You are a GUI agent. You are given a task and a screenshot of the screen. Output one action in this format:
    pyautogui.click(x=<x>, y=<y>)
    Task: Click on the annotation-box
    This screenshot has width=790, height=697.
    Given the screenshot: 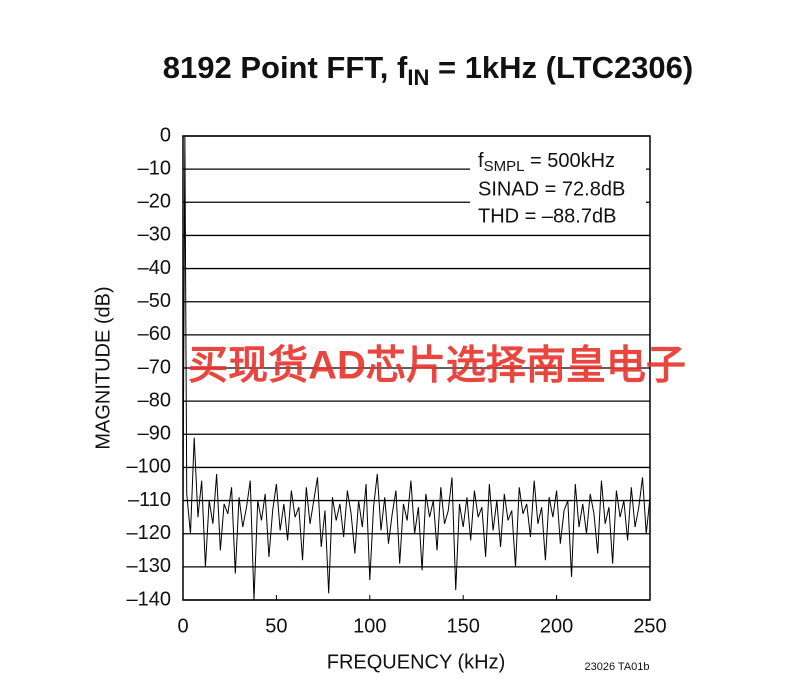 What is the action you would take?
    pyautogui.click(x=558, y=189)
    